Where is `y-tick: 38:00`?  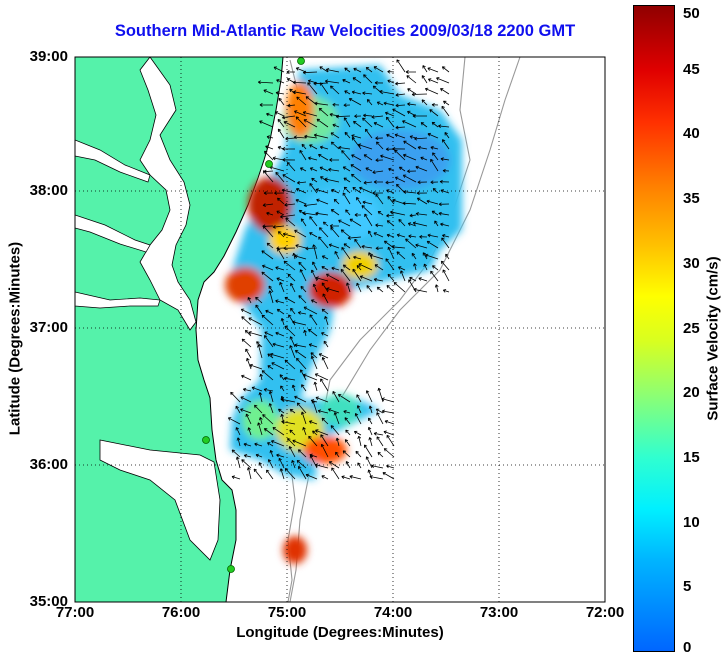
y-tick: 38:00 is located at coordinates (48, 190).